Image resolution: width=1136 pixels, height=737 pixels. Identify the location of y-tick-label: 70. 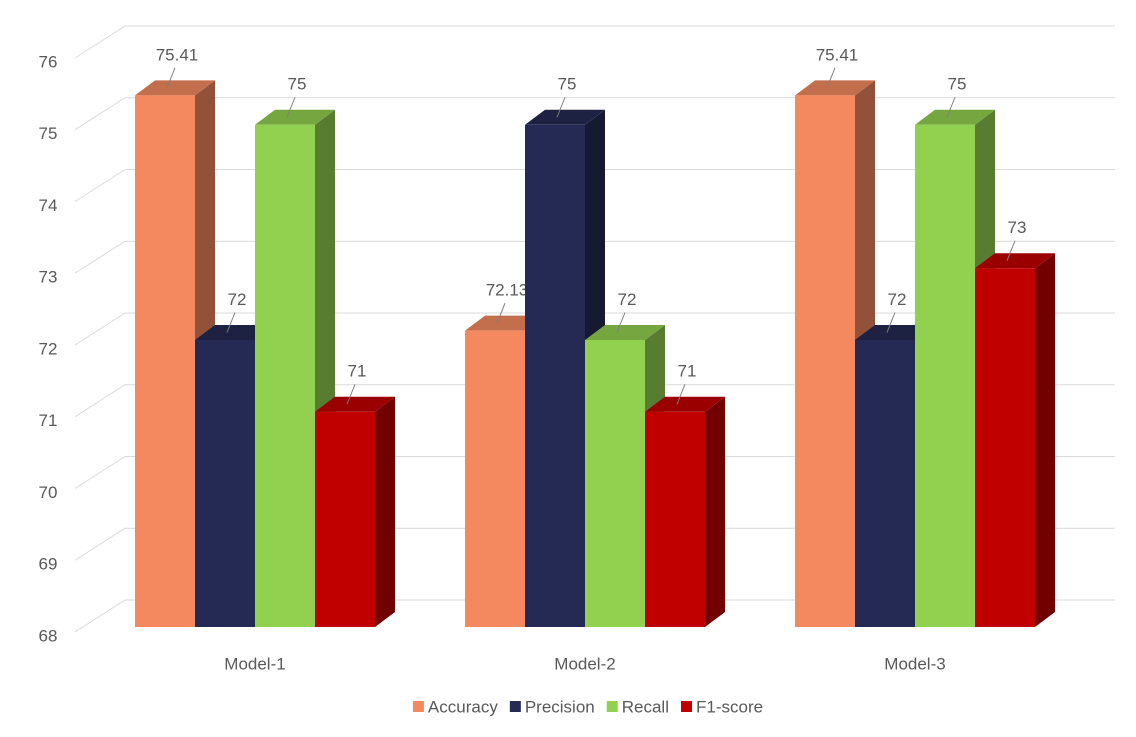
(48, 492).